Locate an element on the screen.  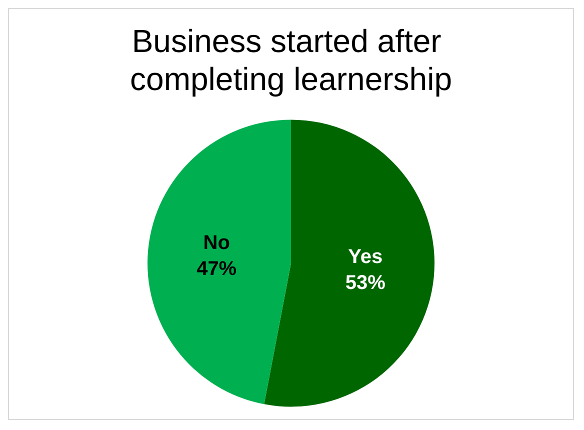
slice-label: No is located at coordinates (216, 243).